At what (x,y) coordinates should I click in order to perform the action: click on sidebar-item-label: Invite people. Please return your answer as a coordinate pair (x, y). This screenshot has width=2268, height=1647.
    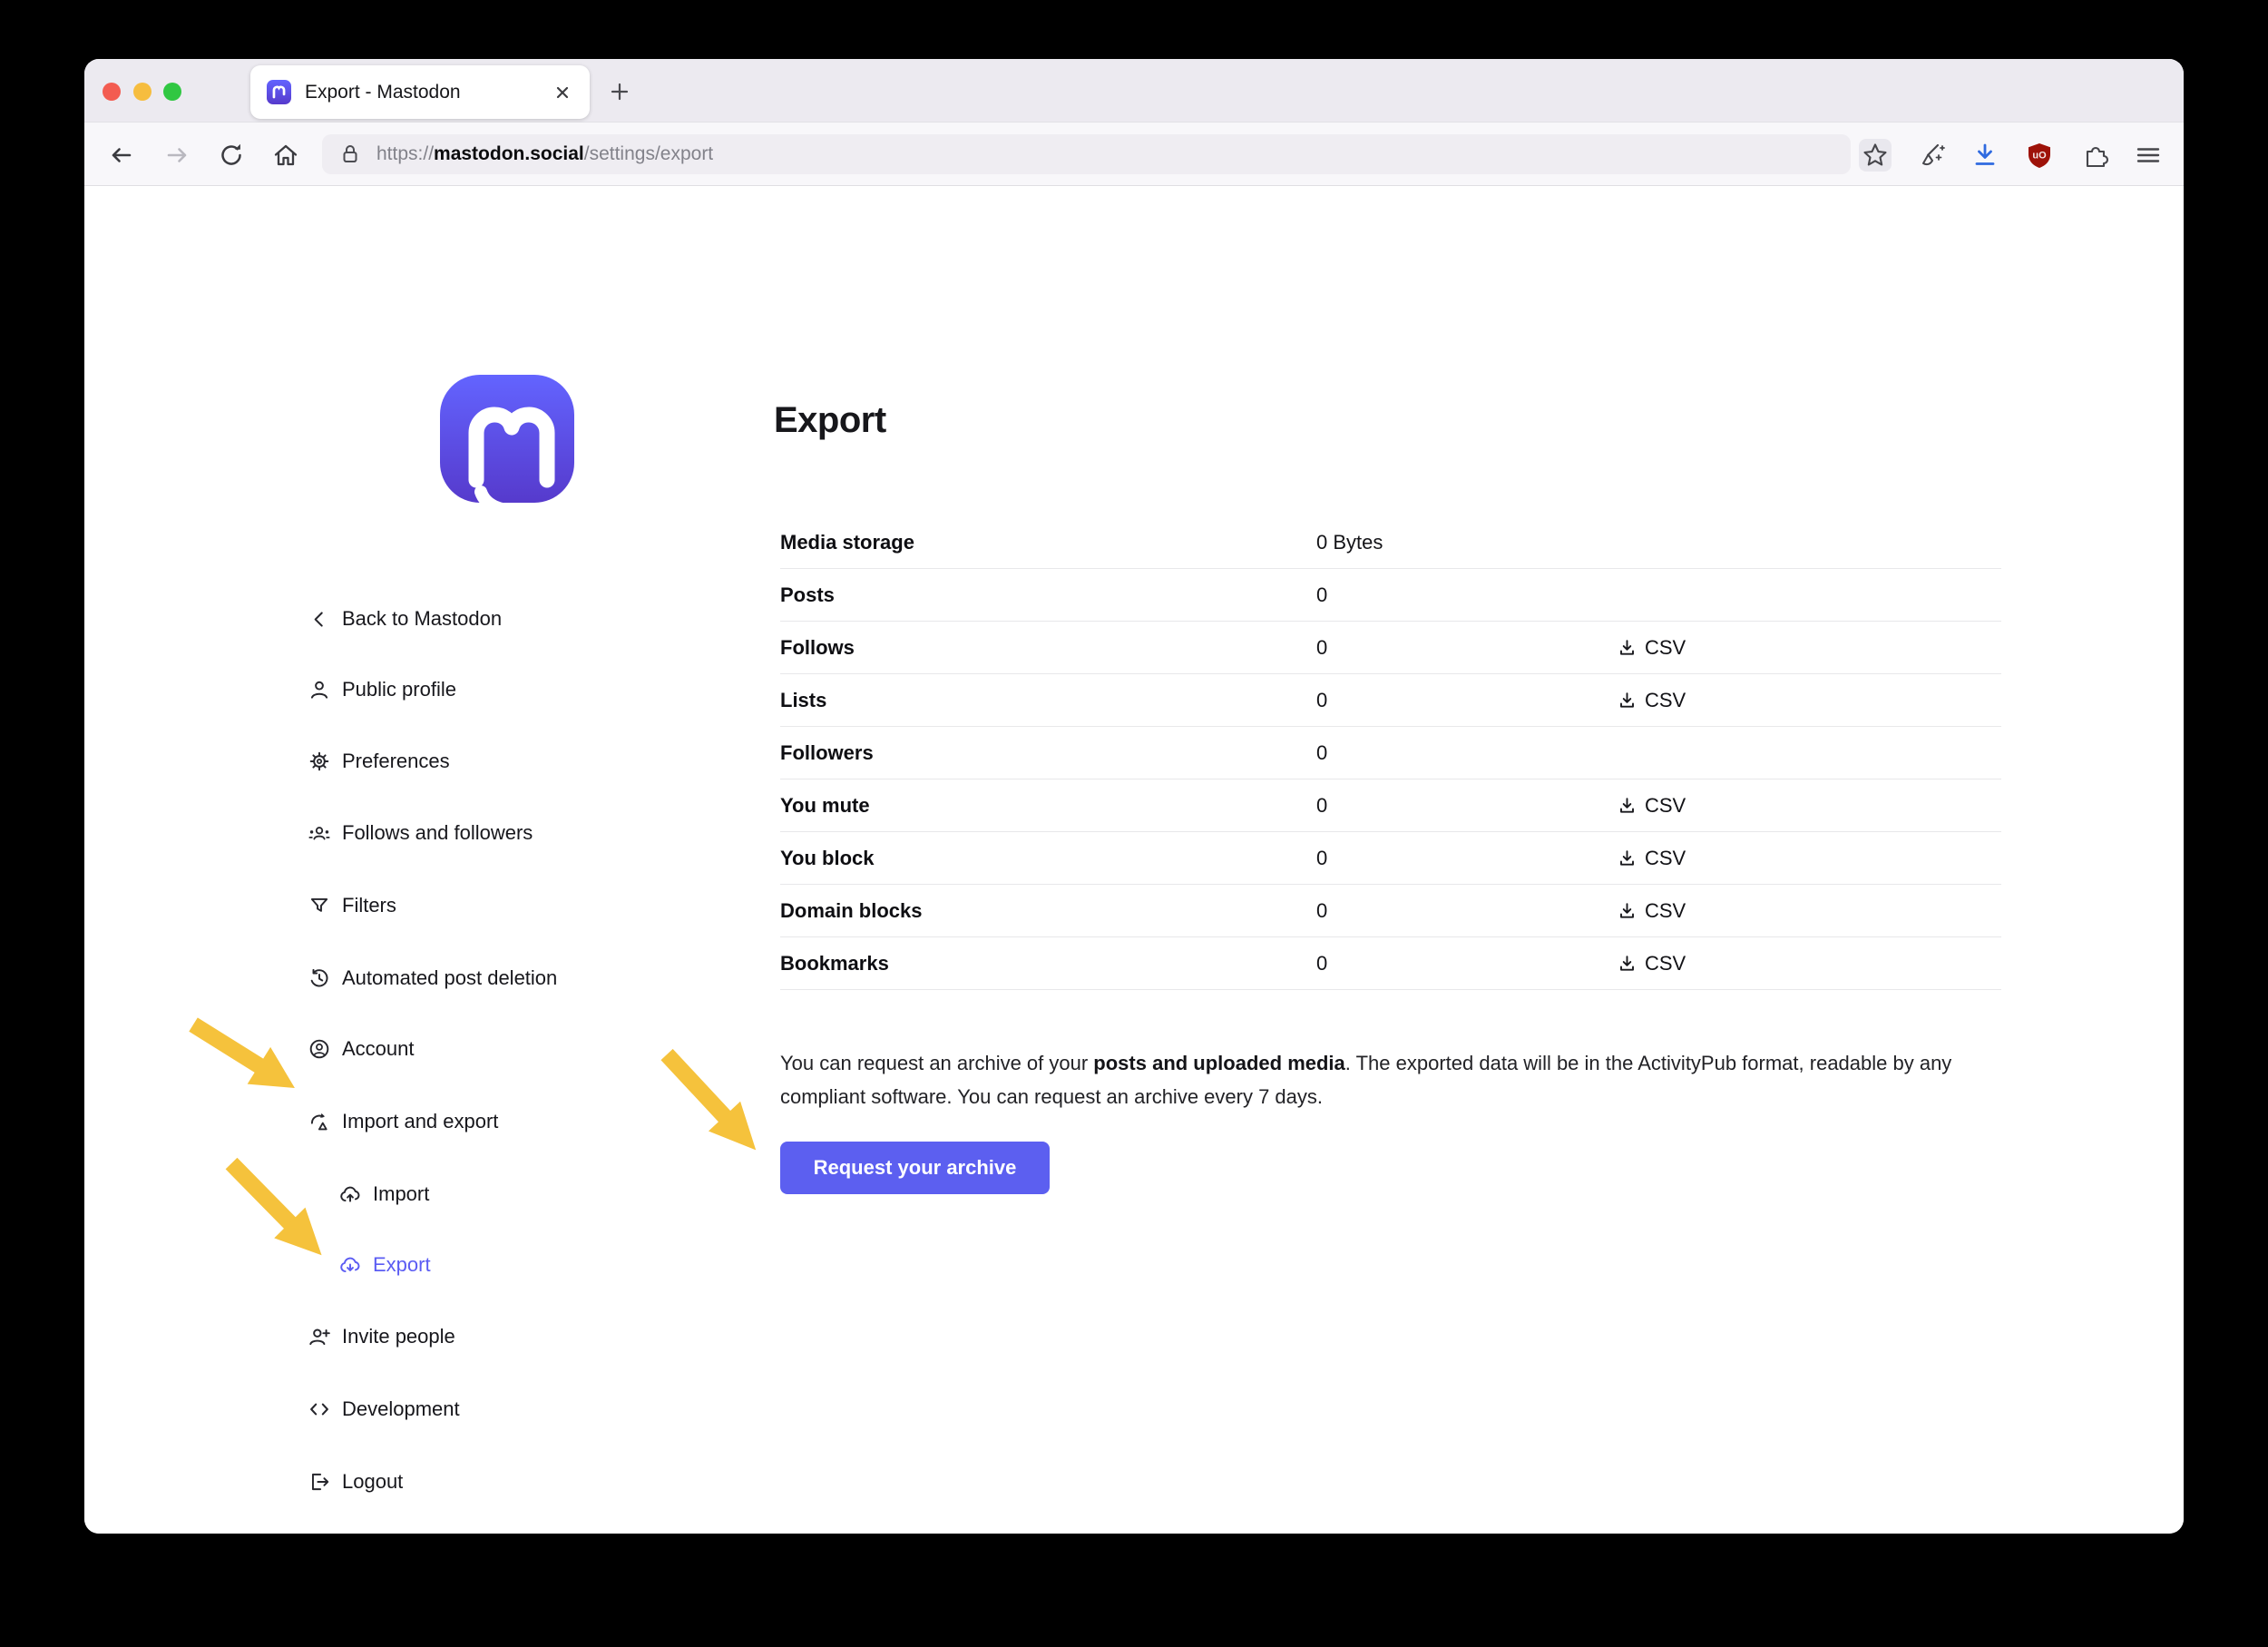
    Looking at the image, I should click on (399, 1336).